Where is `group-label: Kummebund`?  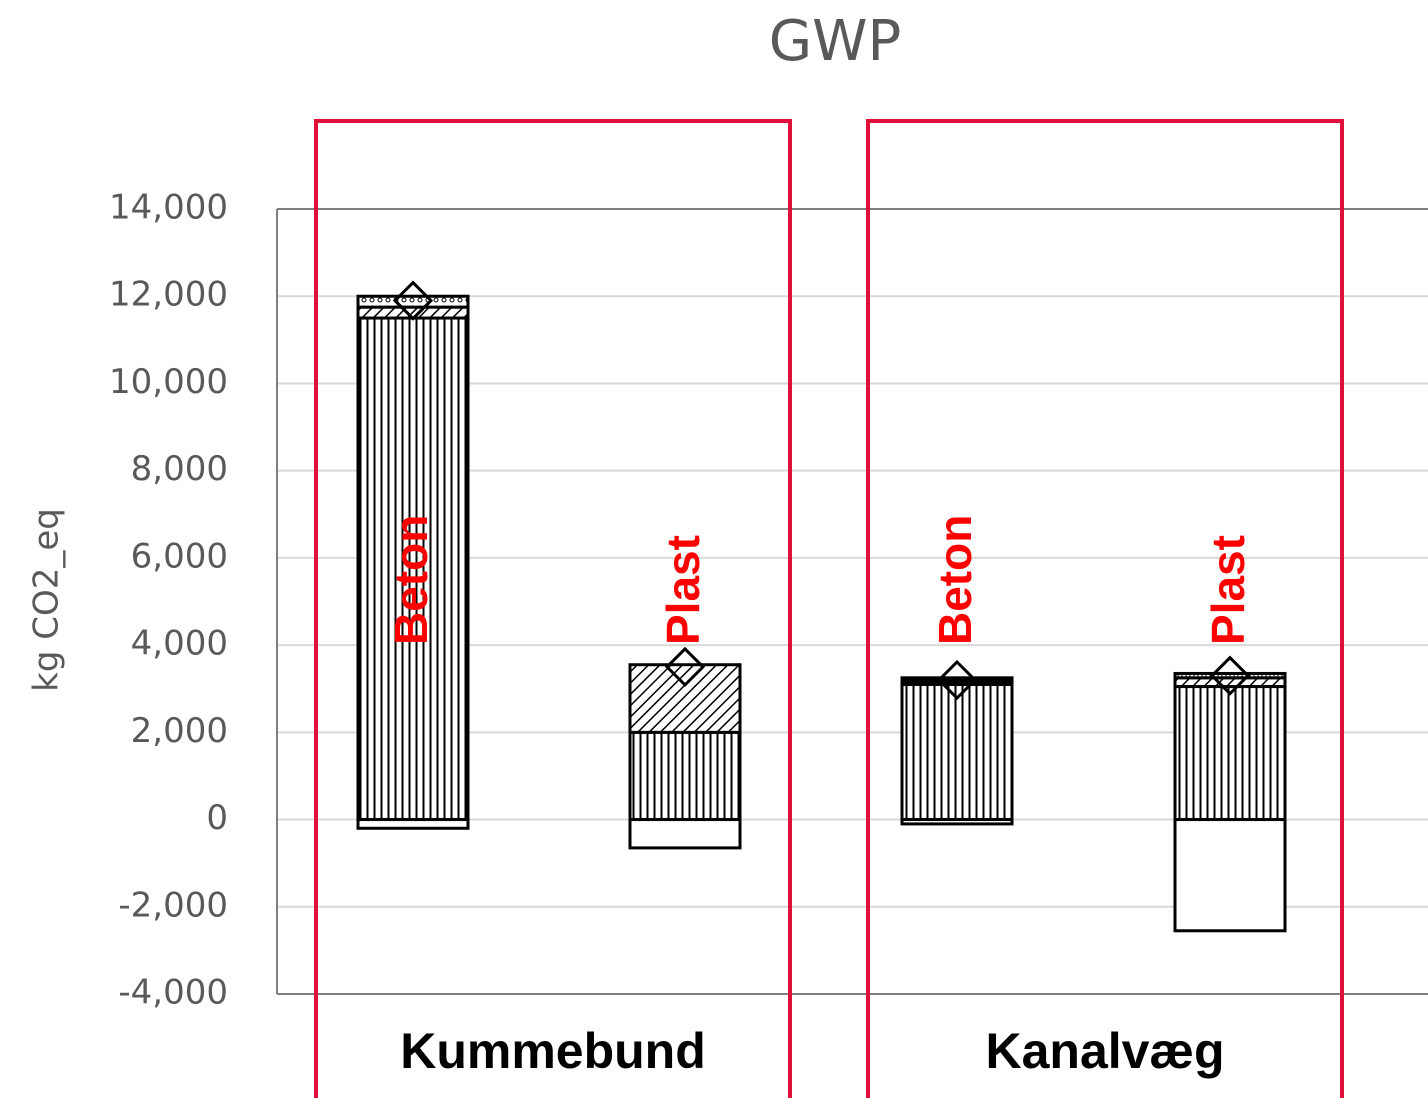
group-label: Kummebund is located at coordinates (553, 1051).